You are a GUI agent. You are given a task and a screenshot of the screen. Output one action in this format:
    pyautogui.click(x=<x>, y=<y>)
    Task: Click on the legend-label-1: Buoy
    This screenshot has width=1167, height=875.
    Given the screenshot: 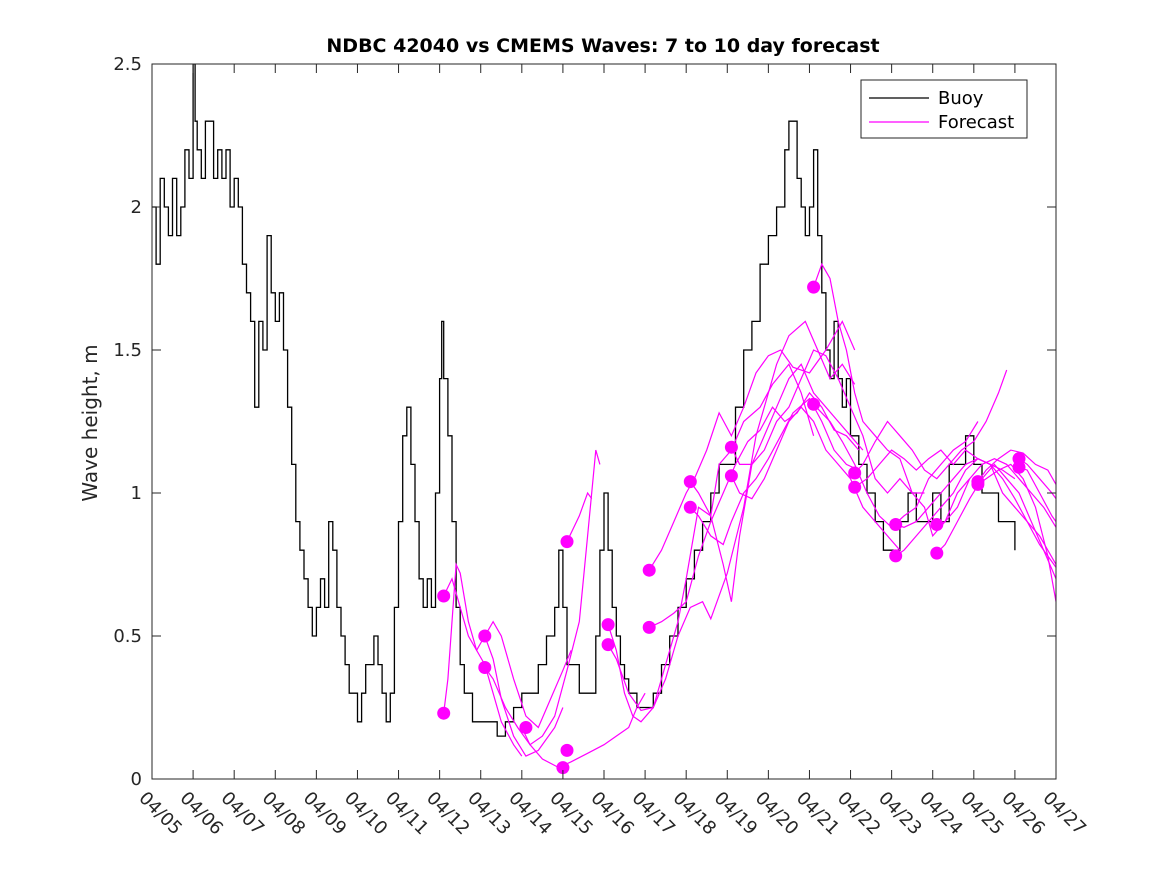 What is the action you would take?
    pyautogui.click(x=961, y=98)
    